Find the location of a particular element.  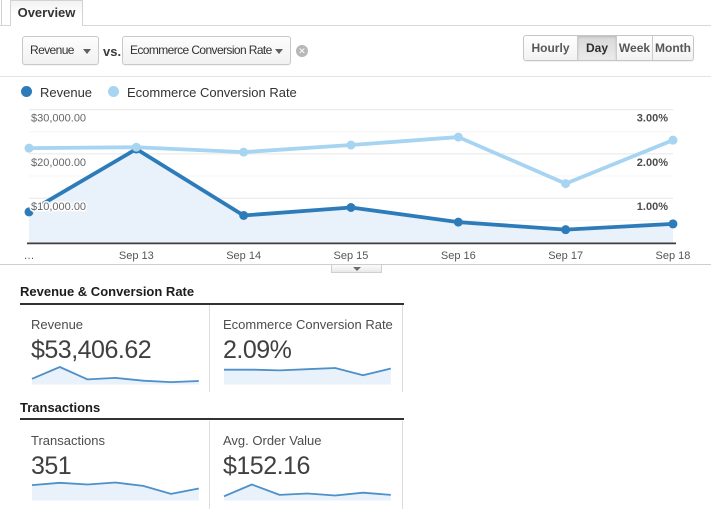

sparkline-avg-order-value is located at coordinates (307, 492).